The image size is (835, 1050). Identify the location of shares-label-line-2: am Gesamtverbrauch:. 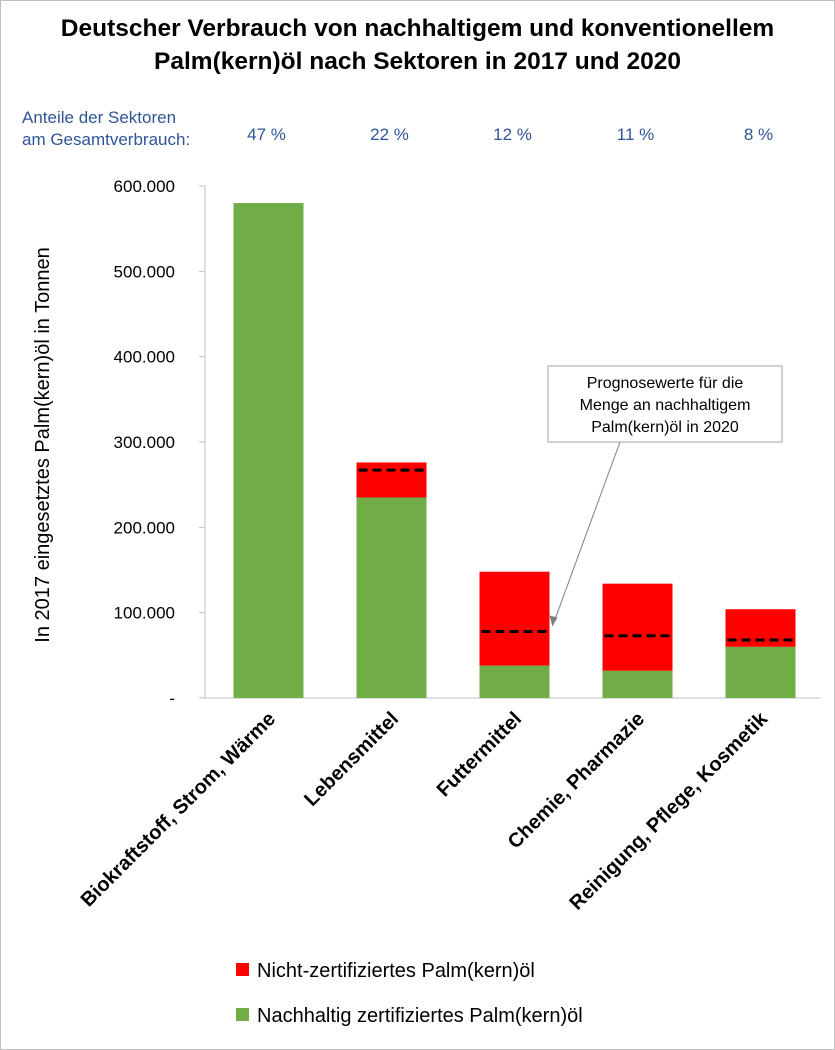
(106, 139).